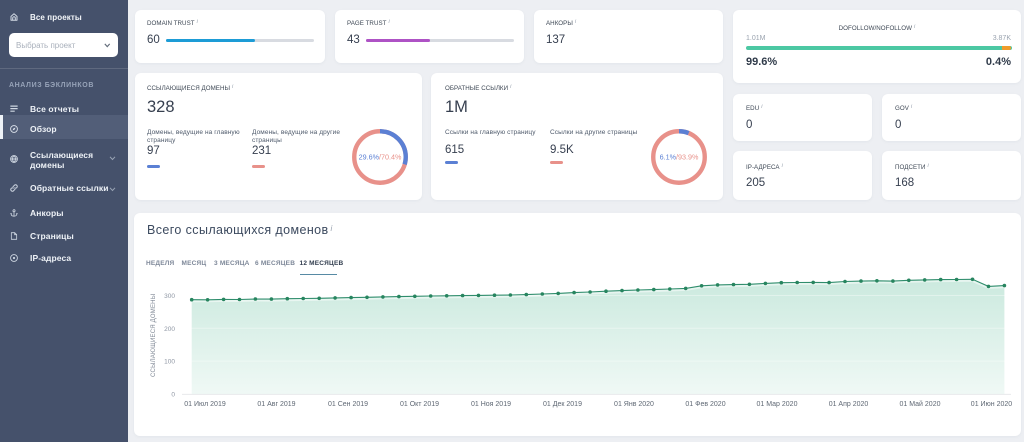 The width and height of the screenshot is (1024, 442). Describe the element at coordinates (419, 404) in the screenshot. I see `svg-text: 01 Окт 2019` at that location.